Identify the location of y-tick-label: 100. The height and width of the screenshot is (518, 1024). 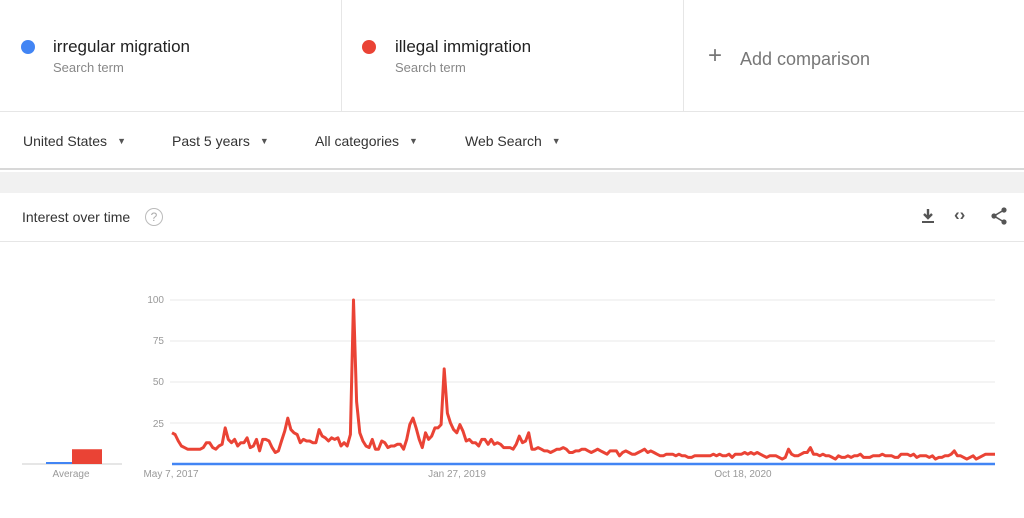
(155, 300).